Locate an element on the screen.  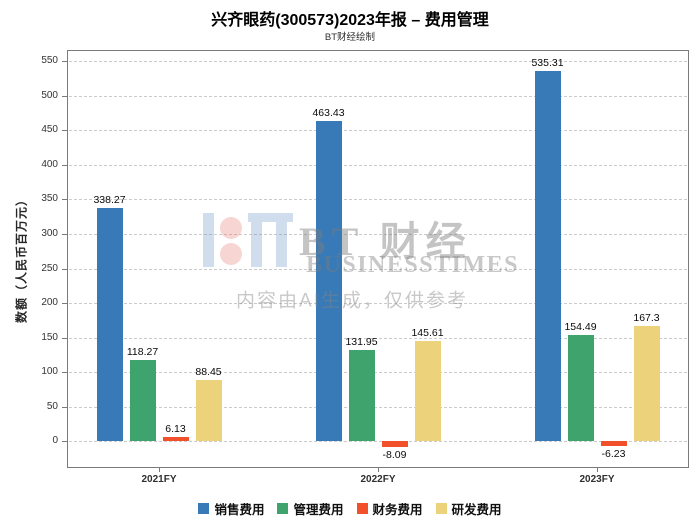
legend-label: 销售费用 is located at coordinates (239, 510).